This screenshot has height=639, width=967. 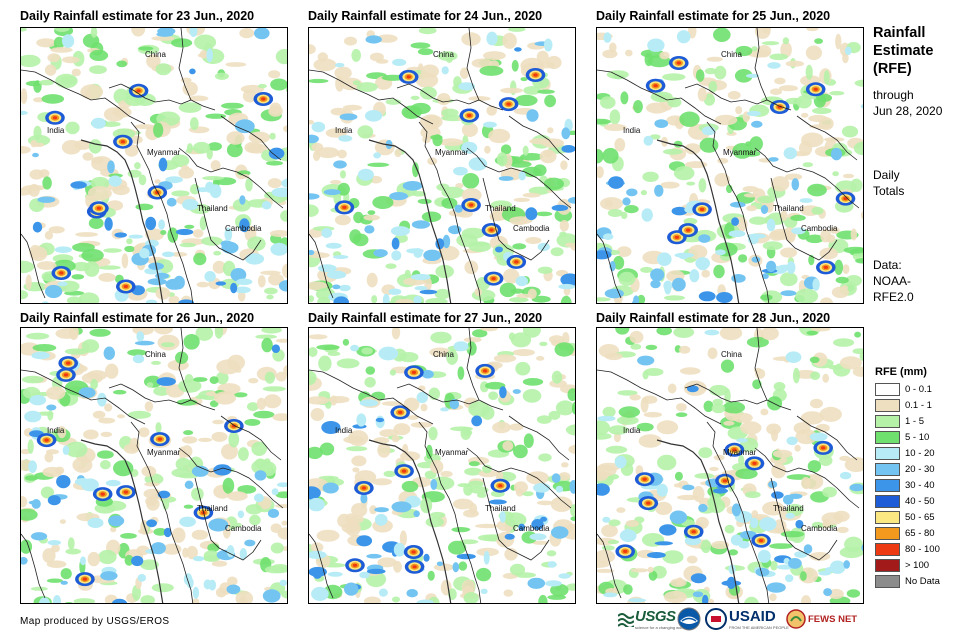 What do you see at coordinates (122, 521) in the screenshot?
I see `coastline` at bounding box center [122, 521].